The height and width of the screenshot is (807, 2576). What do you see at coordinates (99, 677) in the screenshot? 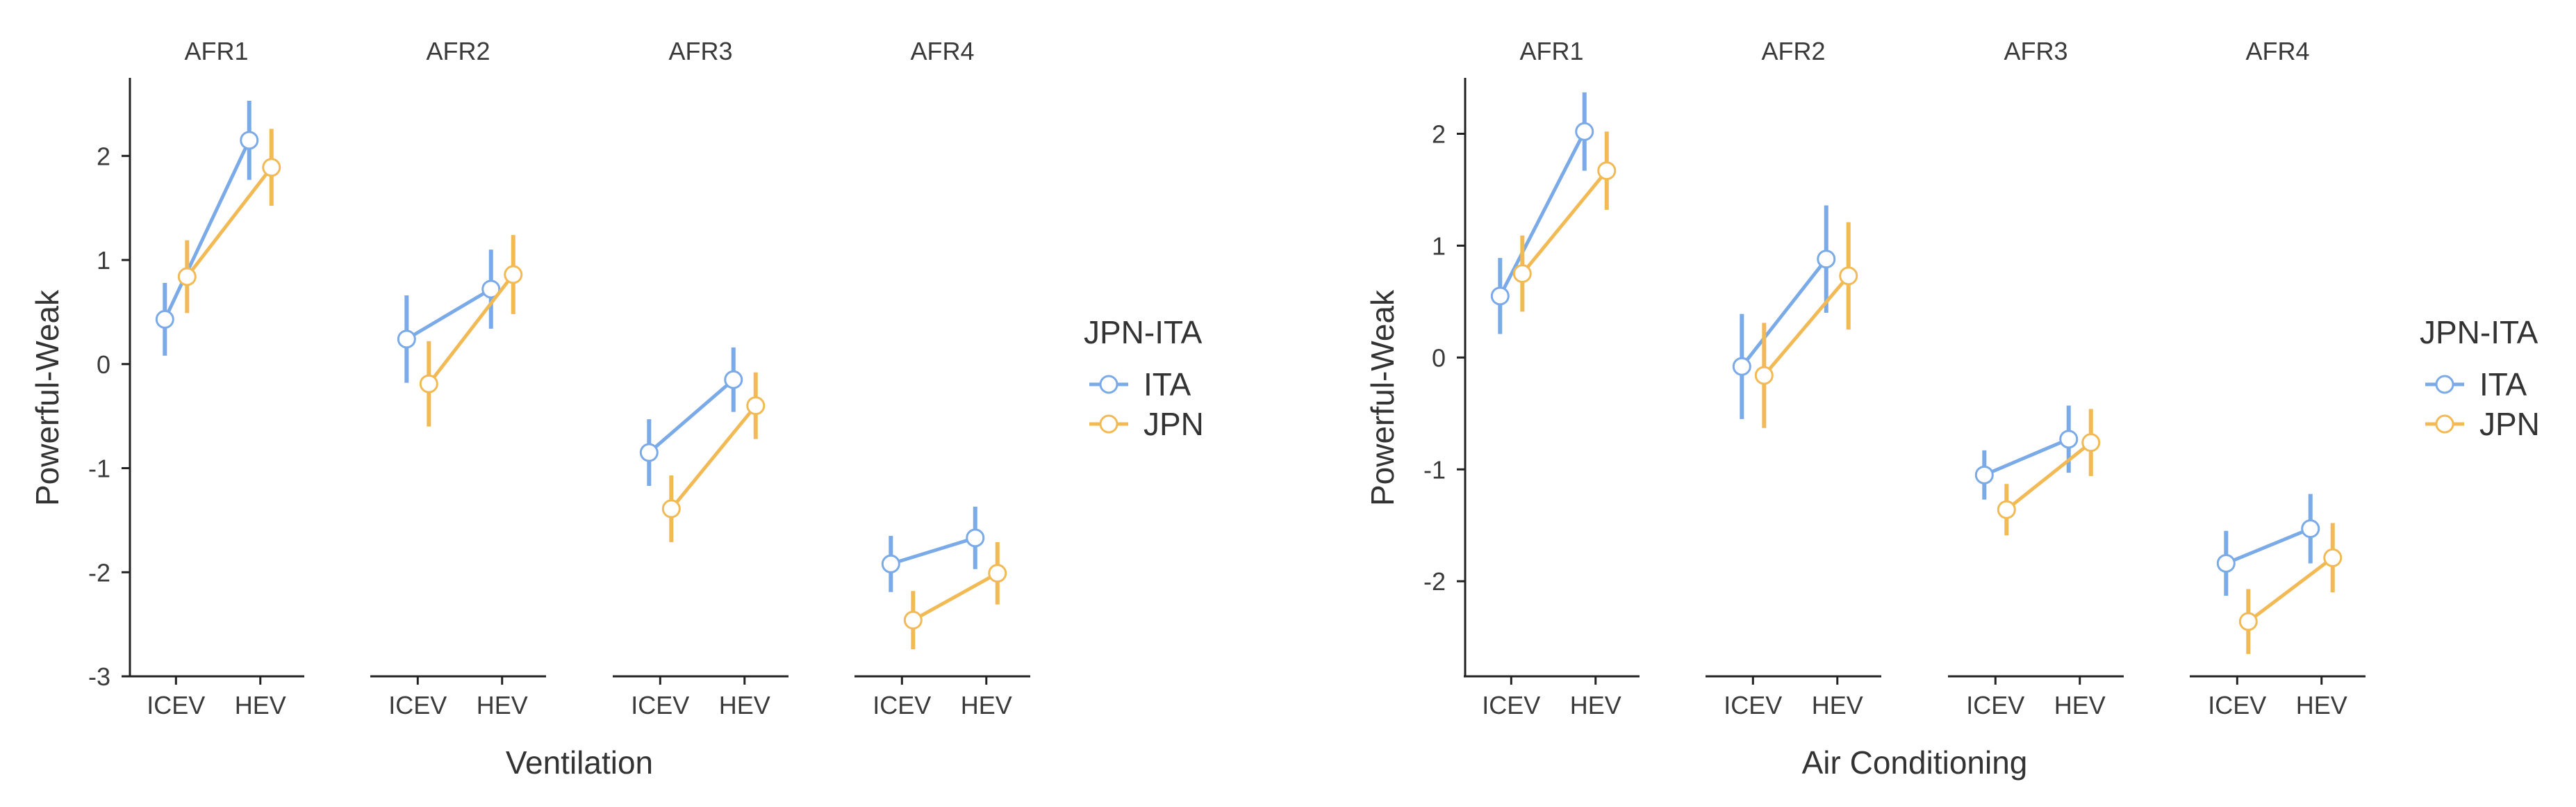
I see `y-tick-label: -3` at bounding box center [99, 677].